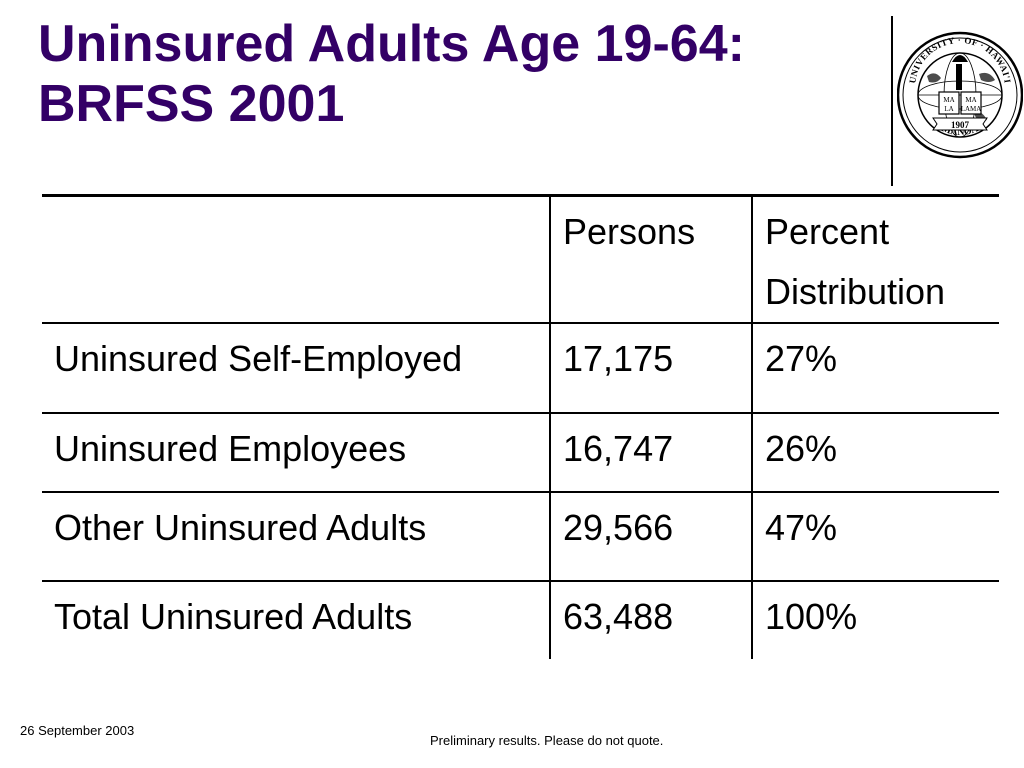 This screenshot has width=1024, height=768. What do you see at coordinates (650, 258) in the screenshot?
I see `table-header-persons: Persons` at bounding box center [650, 258].